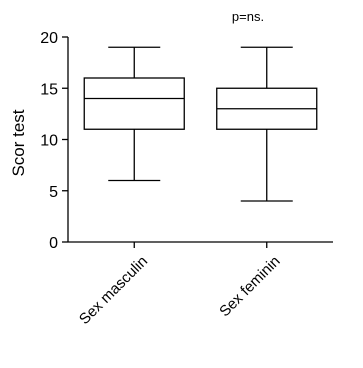  What do you see at coordinates (248, 16) in the screenshot?
I see `p-value-annotation: p=ns.` at bounding box center [248, 16].